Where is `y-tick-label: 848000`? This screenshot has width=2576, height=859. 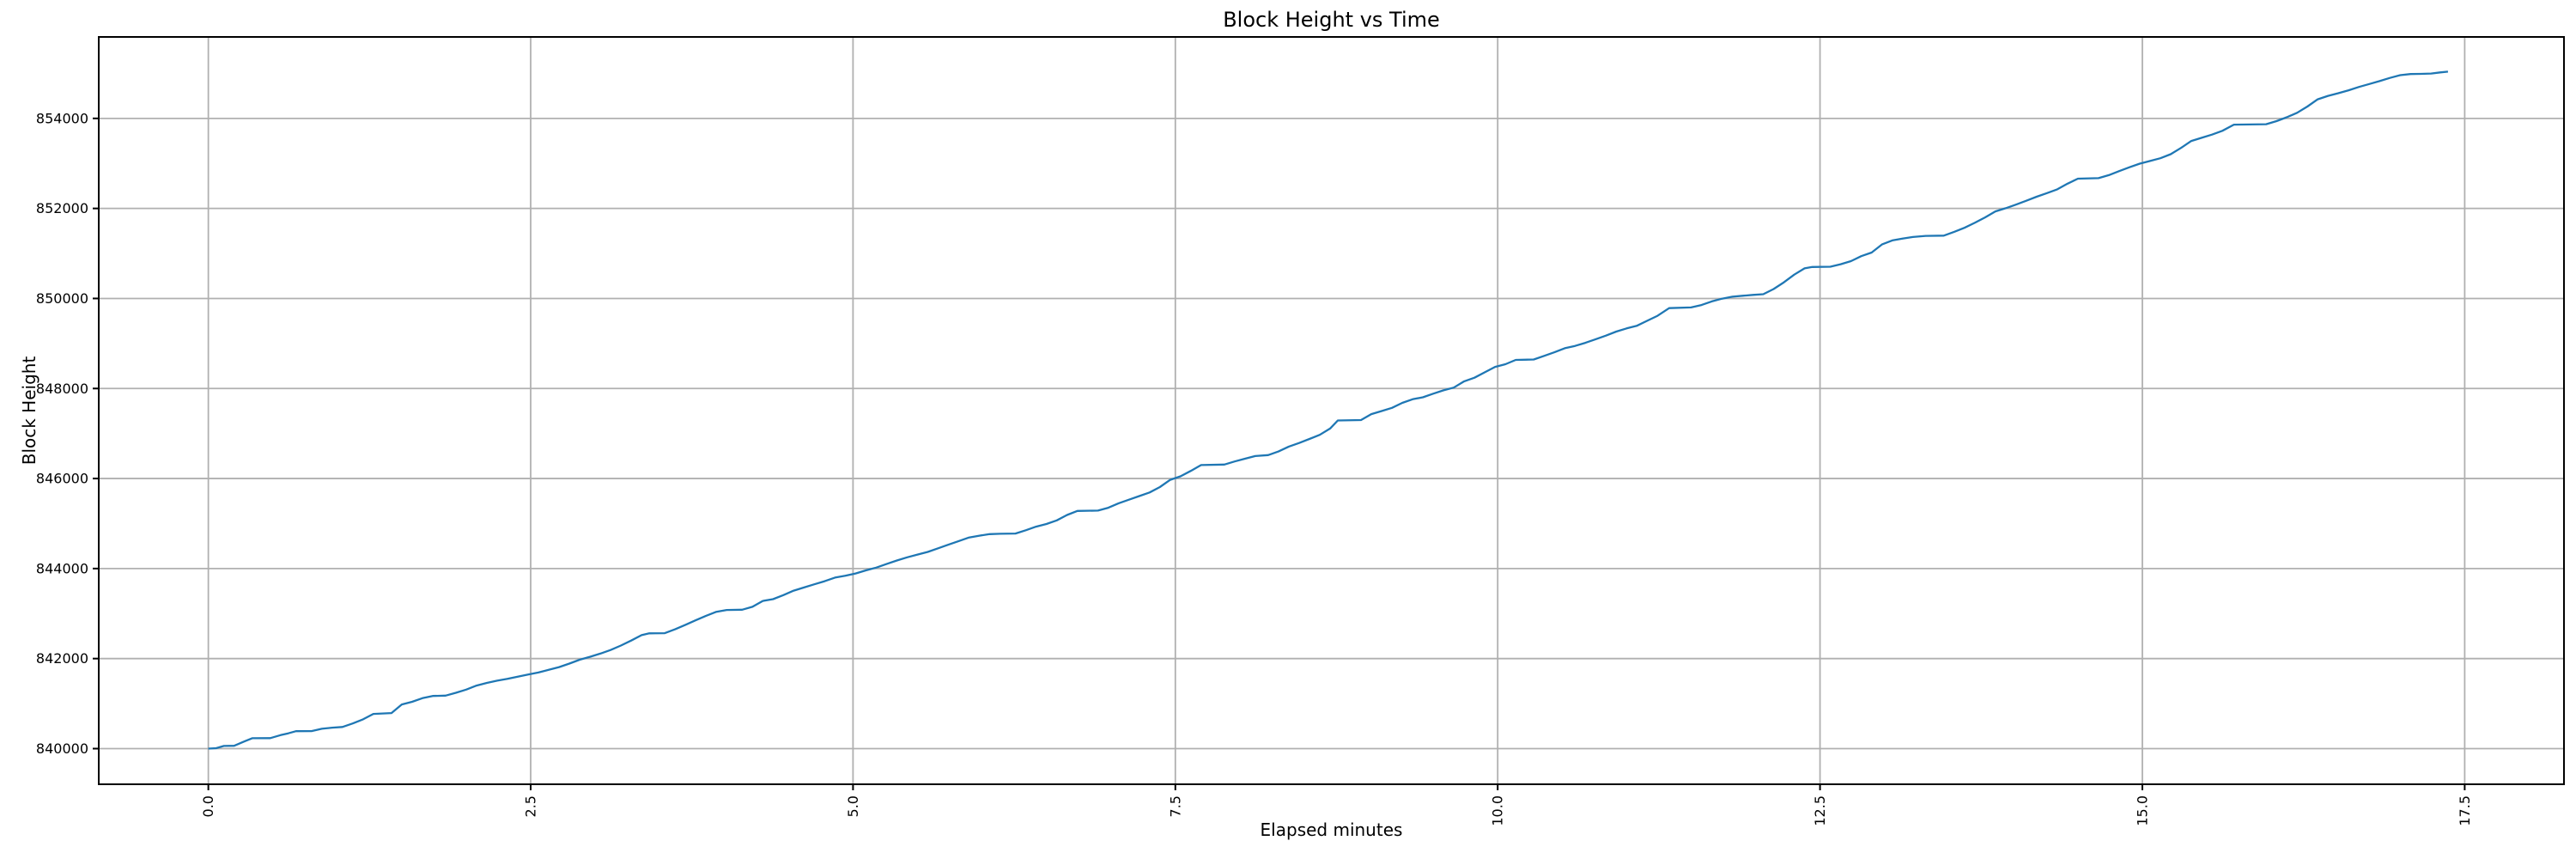 y-tick-label: 848000 is located at coordinates (62, 389).